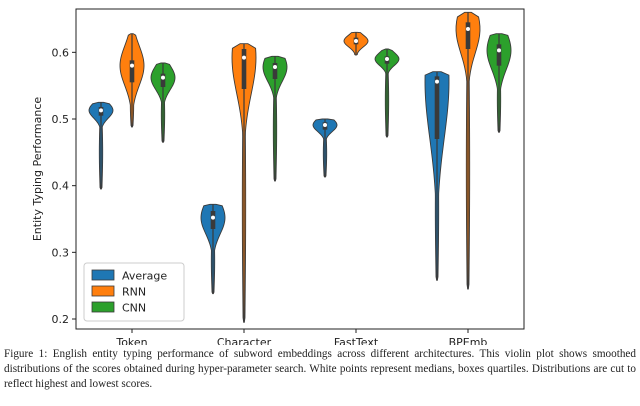 The width and height of the screenshot is (640, 406). What do you see at coordinates (103, 275) in the screenshot?
I see `legend-swatch-average` at bounding box center [103, 275].